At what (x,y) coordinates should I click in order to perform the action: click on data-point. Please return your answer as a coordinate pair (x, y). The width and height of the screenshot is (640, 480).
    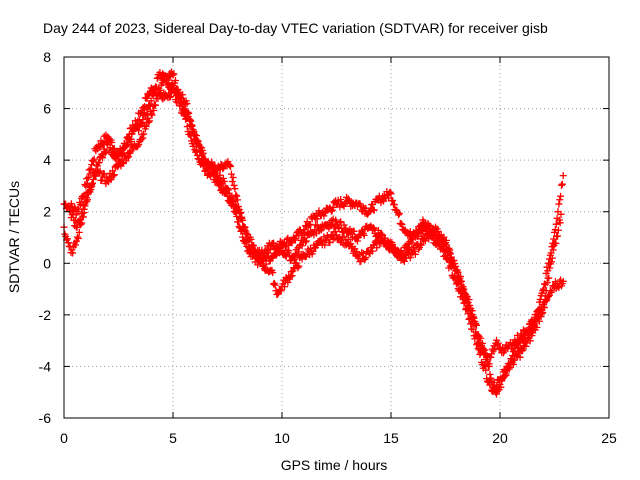
    Looking at the image, I should click on (79, 232).